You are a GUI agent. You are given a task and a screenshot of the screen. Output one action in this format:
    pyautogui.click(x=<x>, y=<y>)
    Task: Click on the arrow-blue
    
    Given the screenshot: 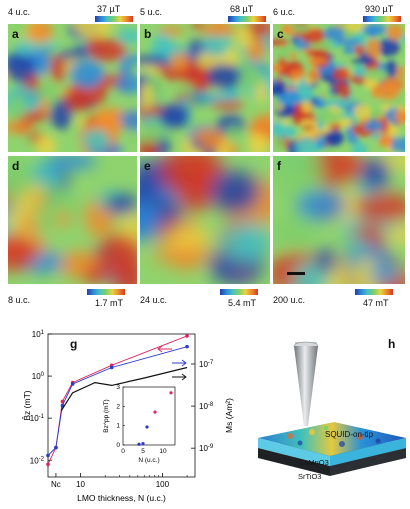 What is the action you would take?
    pyautogui.click(x=179, y=363)
    